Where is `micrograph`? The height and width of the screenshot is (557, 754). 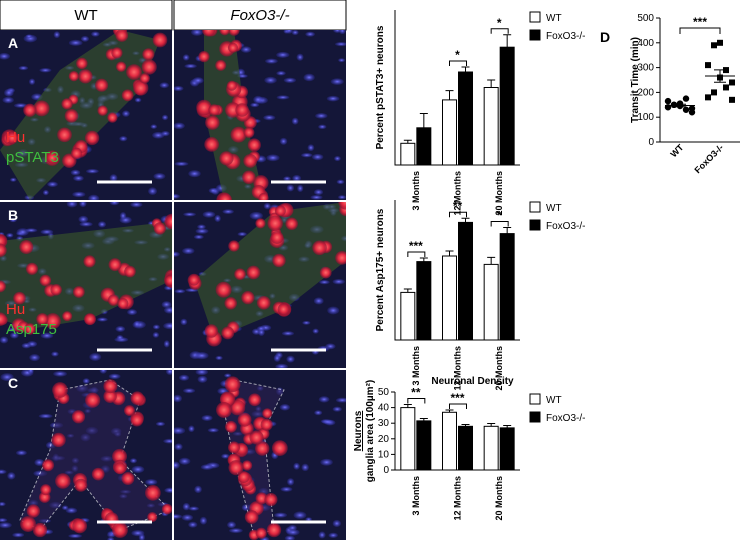 micrograph is located at coordinates (260, 455).